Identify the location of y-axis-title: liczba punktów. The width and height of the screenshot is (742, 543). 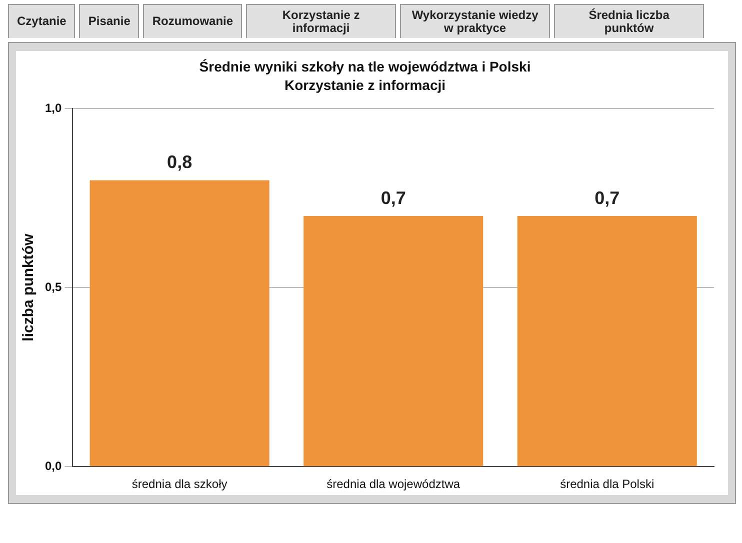
(29, 288).